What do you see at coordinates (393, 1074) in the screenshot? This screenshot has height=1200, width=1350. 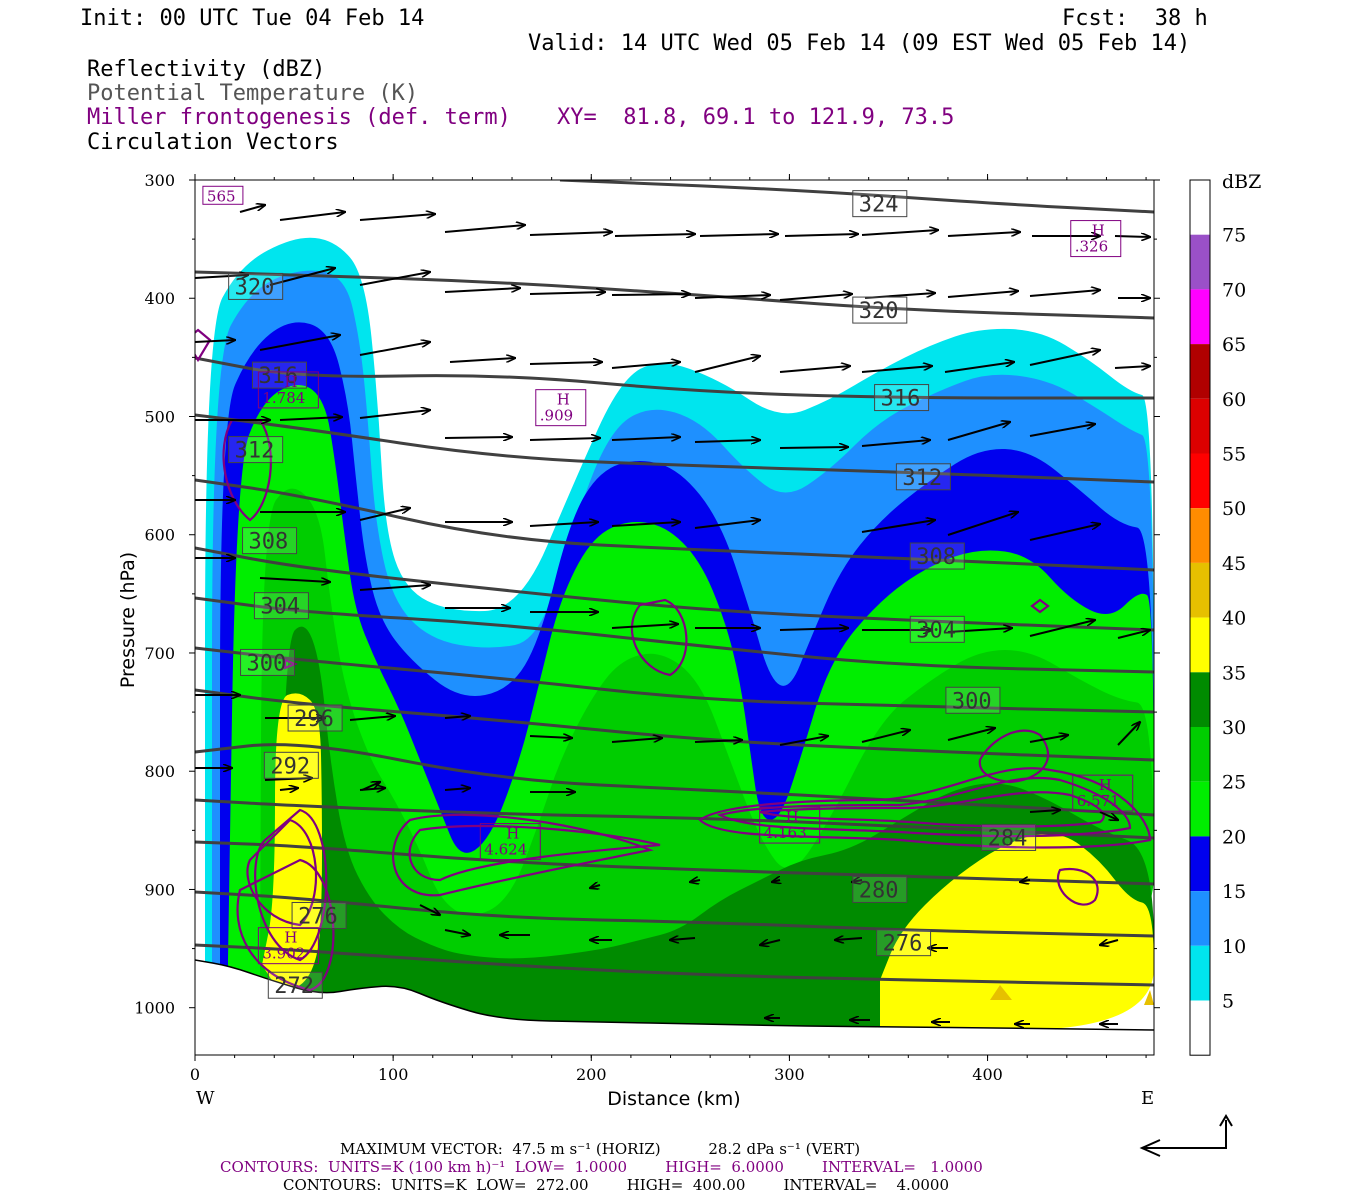 I see `x-tick-label: 100` at bounding box center [393, 1074].